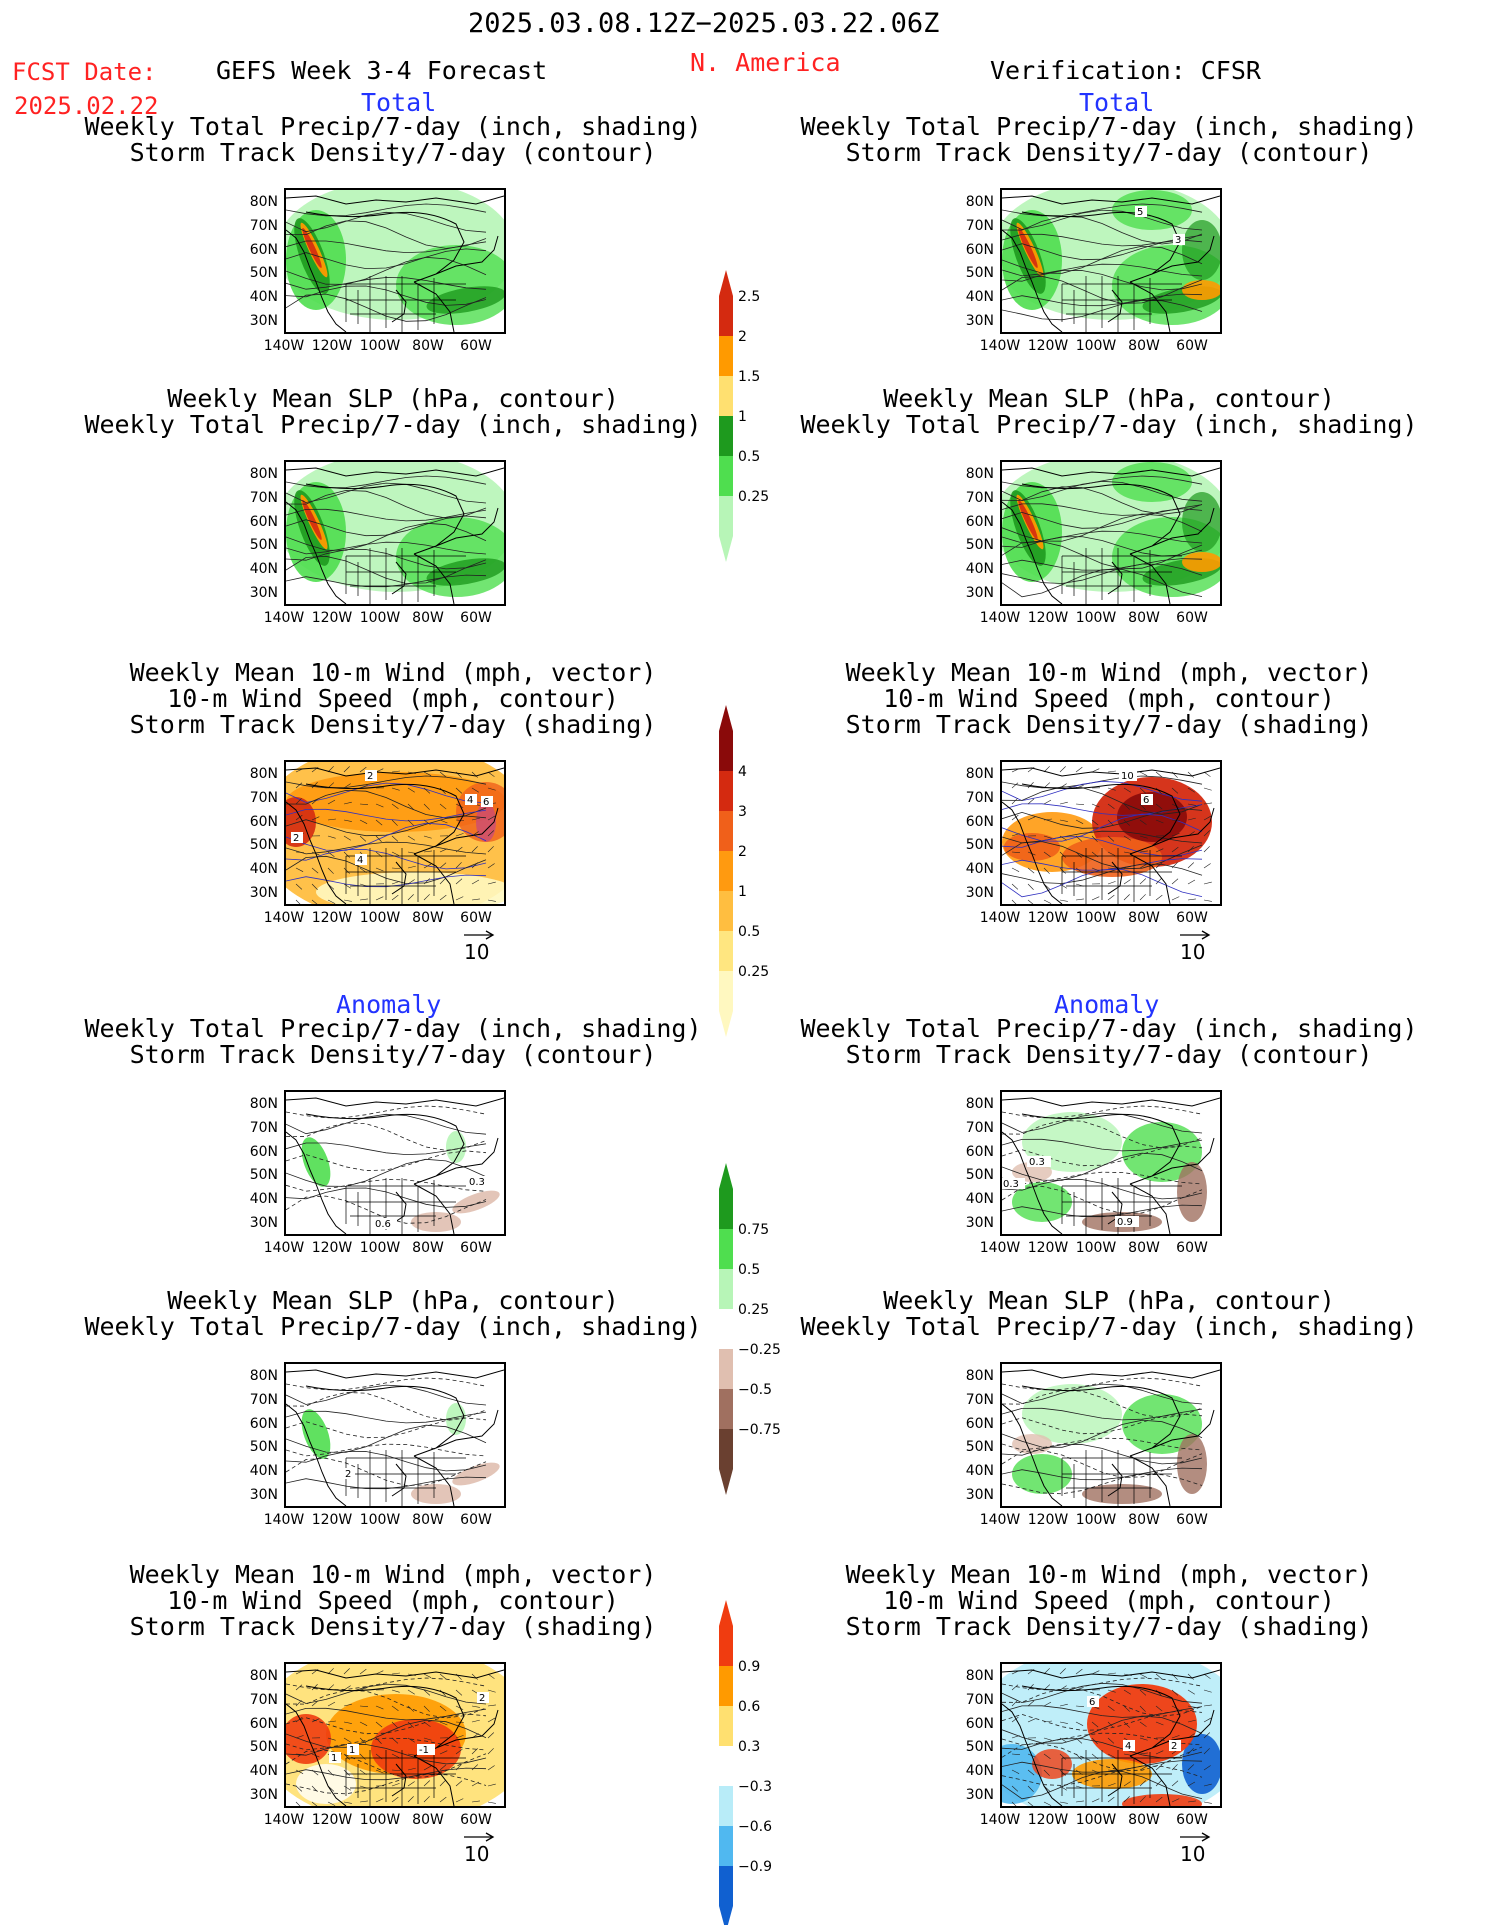  What do you see at coordinates (393, 698) in the screenshot?
I see `total-wind-forecast-title-line-2: 10-m Wind Speed (mph, contour)` at bounding box center [393, 698].